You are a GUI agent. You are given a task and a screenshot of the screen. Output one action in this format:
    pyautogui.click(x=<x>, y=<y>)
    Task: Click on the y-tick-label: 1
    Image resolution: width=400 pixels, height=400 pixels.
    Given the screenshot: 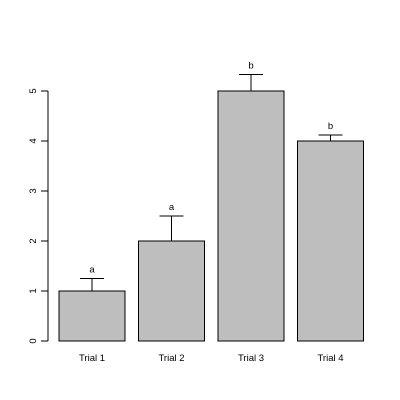 What is the action you would take?
    pyautogui.click(x=33, y=290)
    